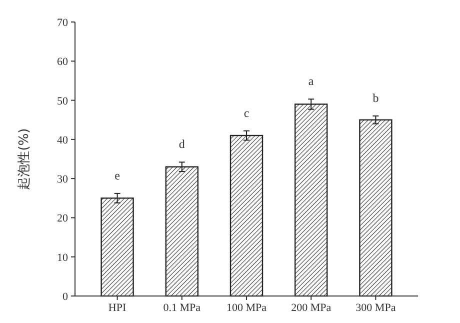 This screenshot has height=323, width=460. What do you see at coordinates (62, 180) in the screenshot?
I see `y-tick-label: 30` at bounding box center [62, 180].